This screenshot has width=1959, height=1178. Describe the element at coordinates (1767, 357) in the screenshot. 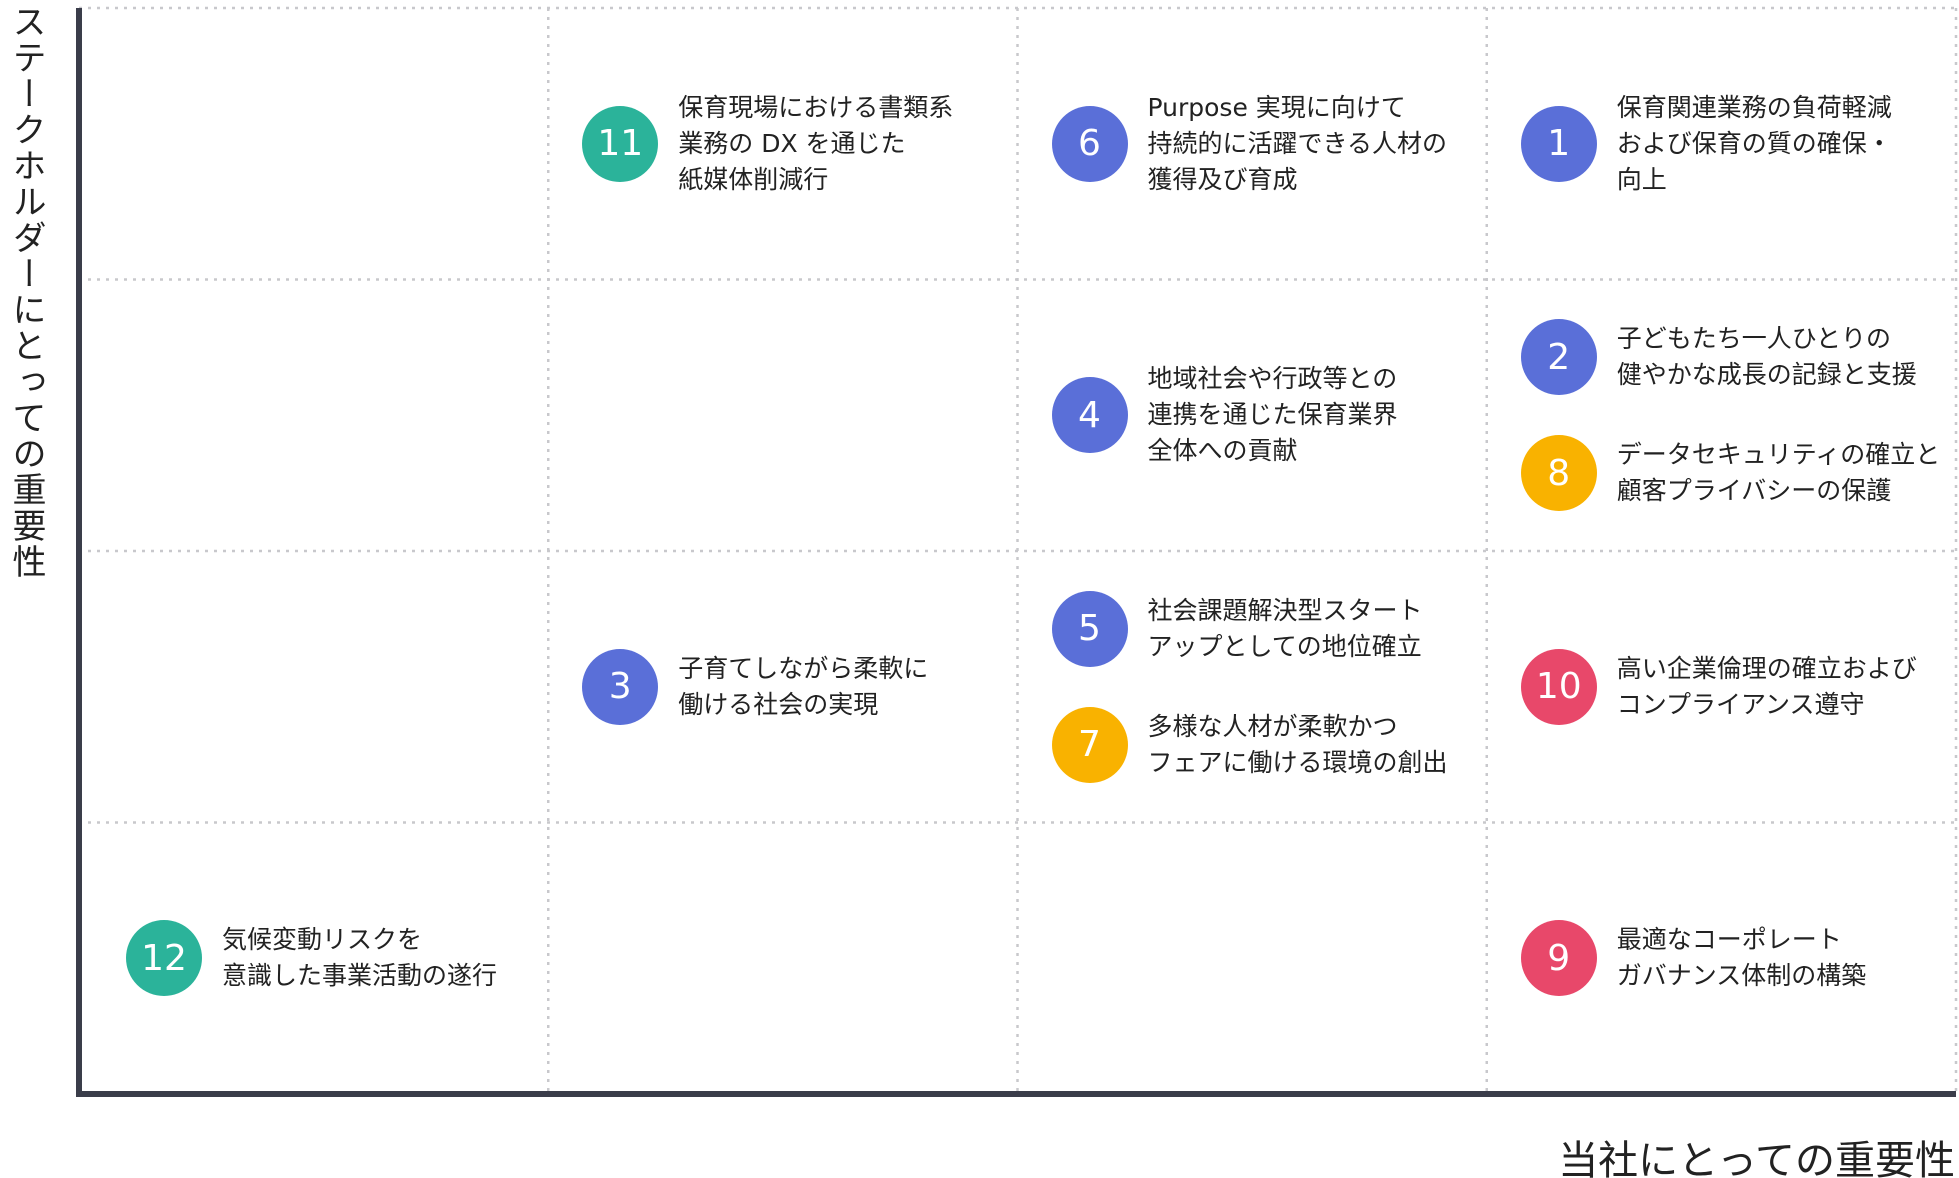

I see `item-label: 子どもたち一人ひとりの 健やかな成長の記録と支援` at that location.